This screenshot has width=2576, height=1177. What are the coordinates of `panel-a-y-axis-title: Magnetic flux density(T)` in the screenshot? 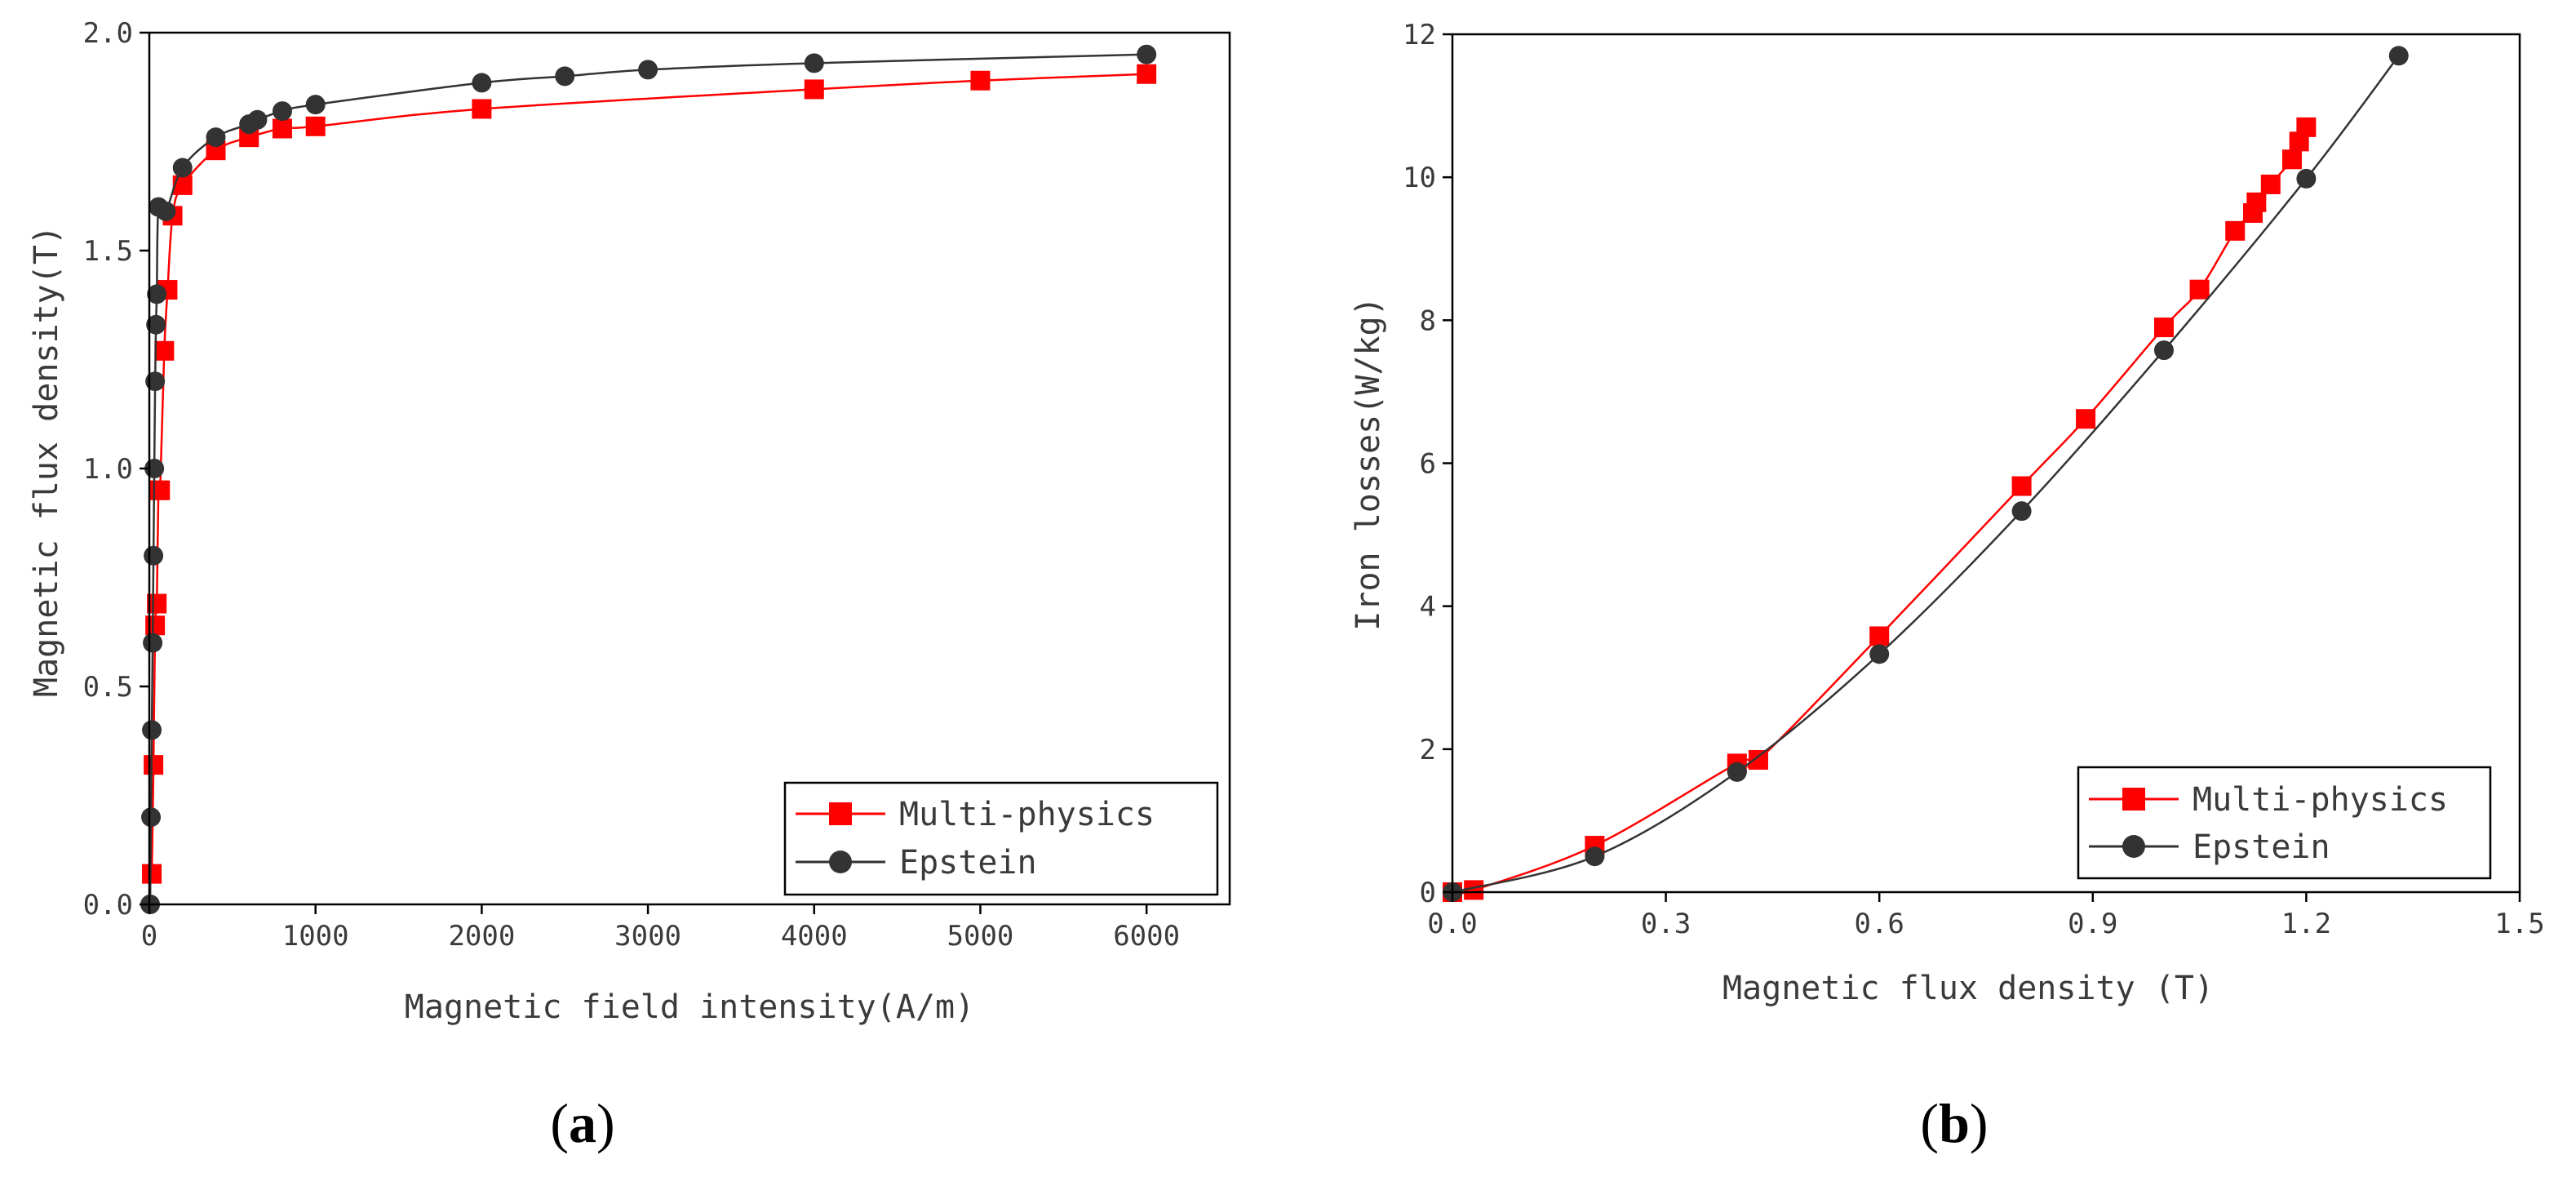 It's located at (46, 461).